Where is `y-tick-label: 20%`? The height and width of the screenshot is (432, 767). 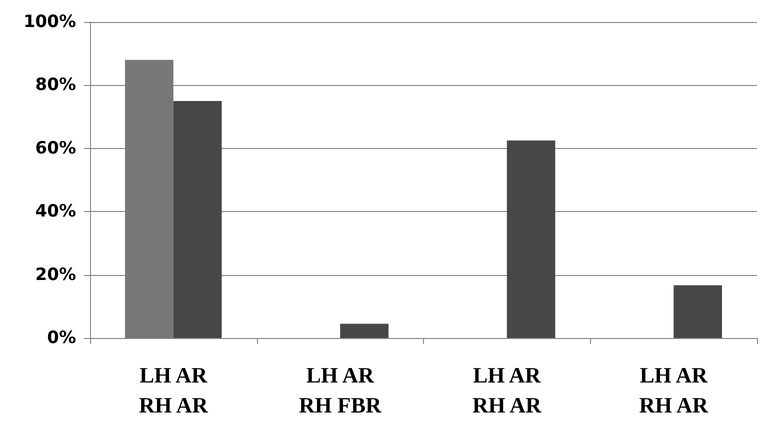
y-tick-label: 20% is located at coordinates (55, 274).